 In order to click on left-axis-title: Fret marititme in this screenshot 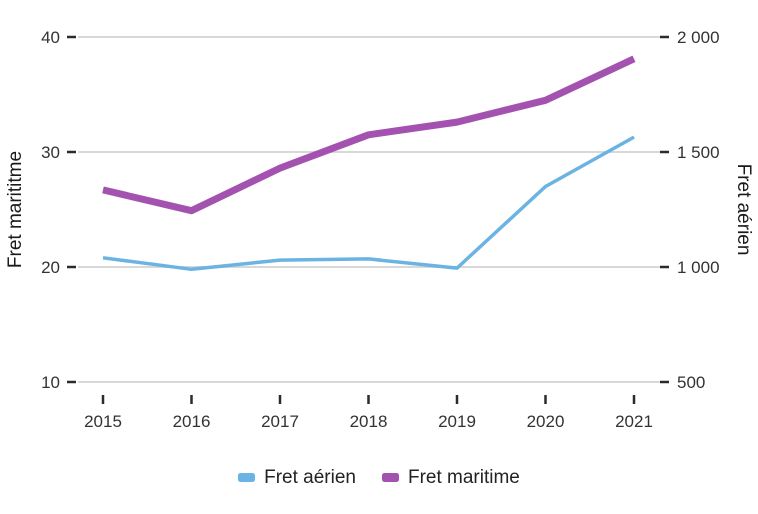, I will do `click(15, 209)`.